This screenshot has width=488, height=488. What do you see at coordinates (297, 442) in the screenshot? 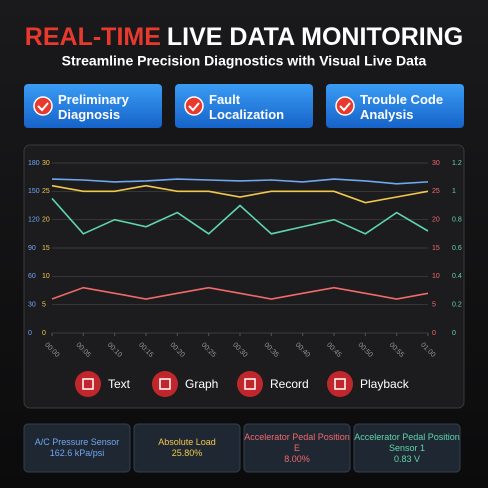
I see `sensor-name: Accelerator Pedal Position E` at bounding box center [297, 442].